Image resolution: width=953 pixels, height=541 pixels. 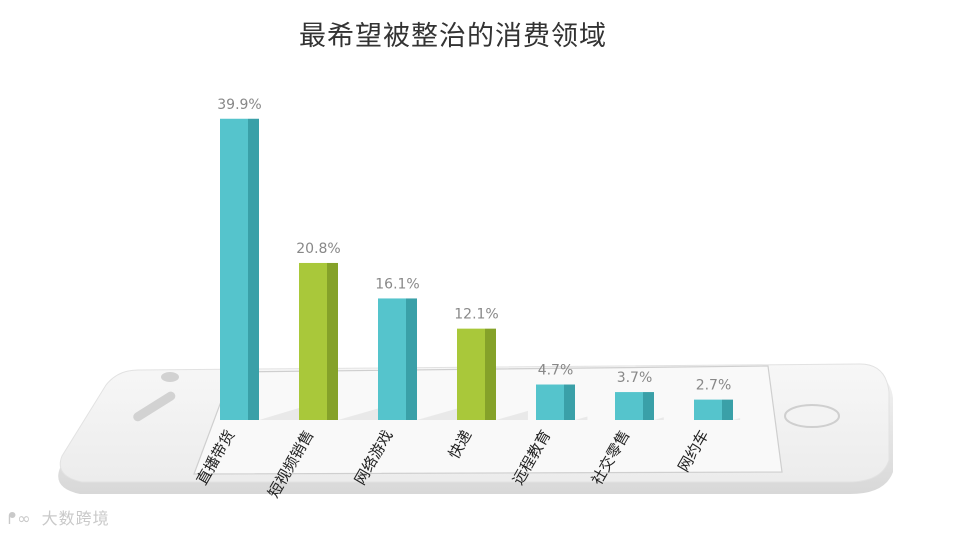 I want to click on data-label: 12.1%, so click(x=476, y=315).